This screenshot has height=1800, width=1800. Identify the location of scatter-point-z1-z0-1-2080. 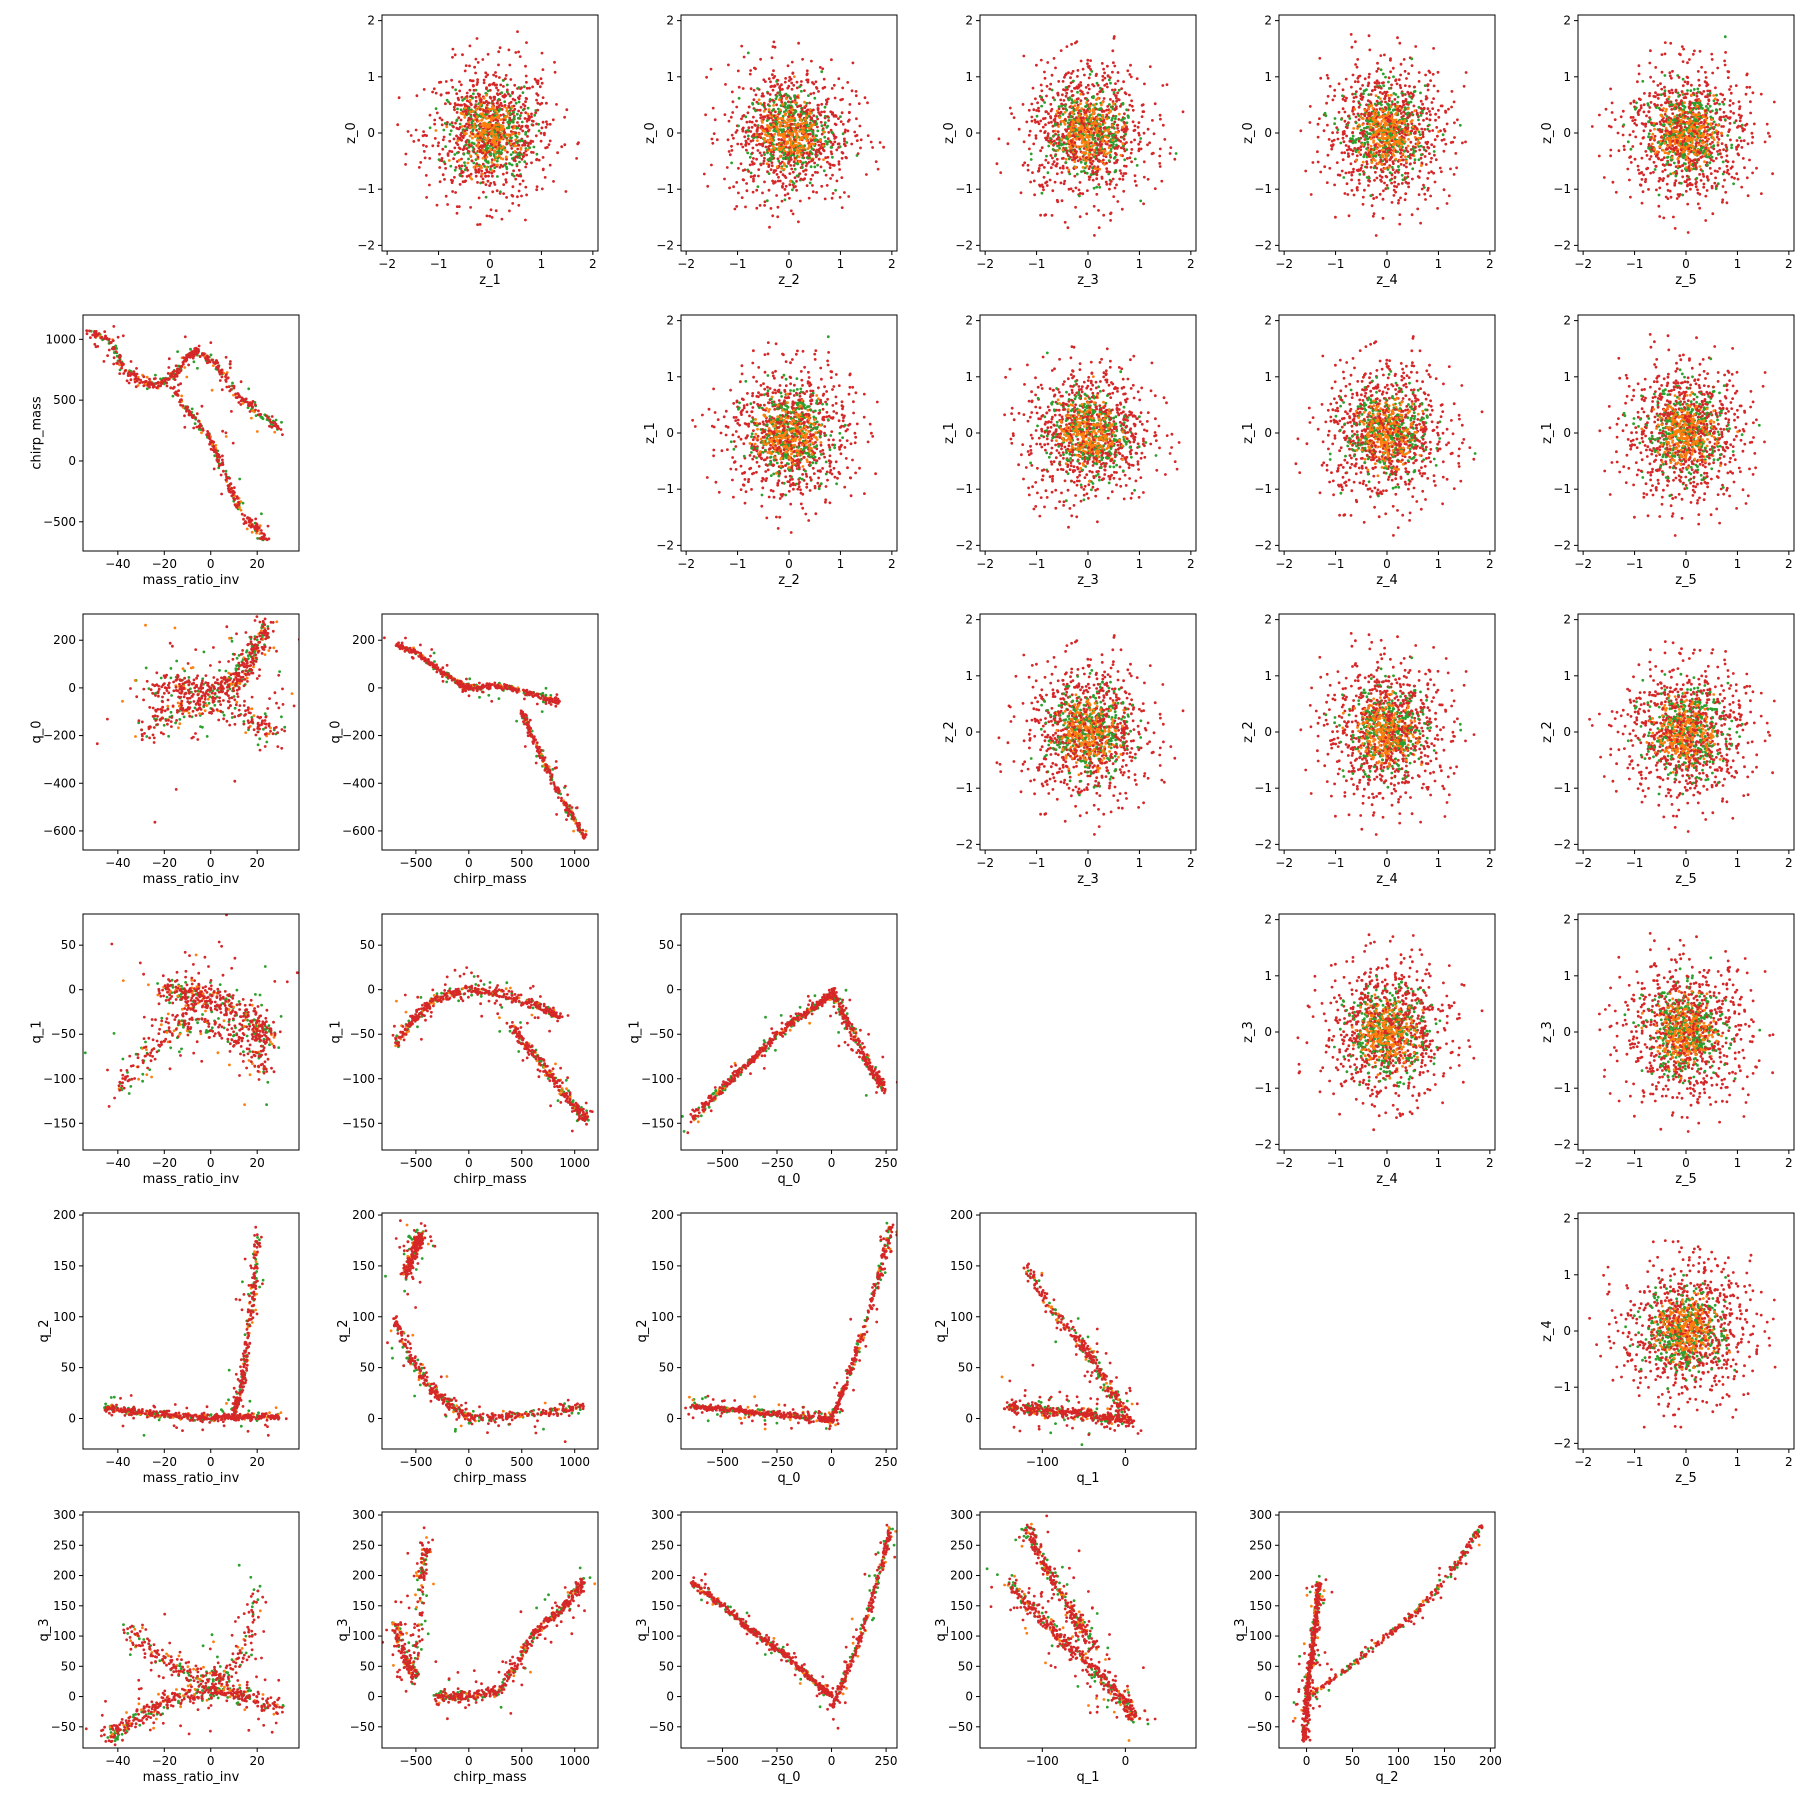
(496, 134).